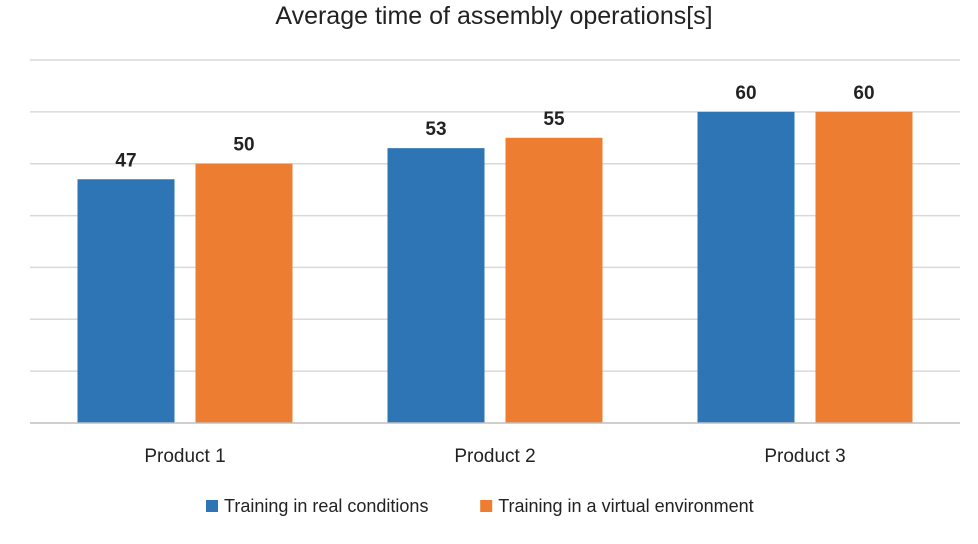 The width and height of the screenshot is (978, 544). I want to click on data-labels: 47 50 53 55 60 60, so click(494, 127).